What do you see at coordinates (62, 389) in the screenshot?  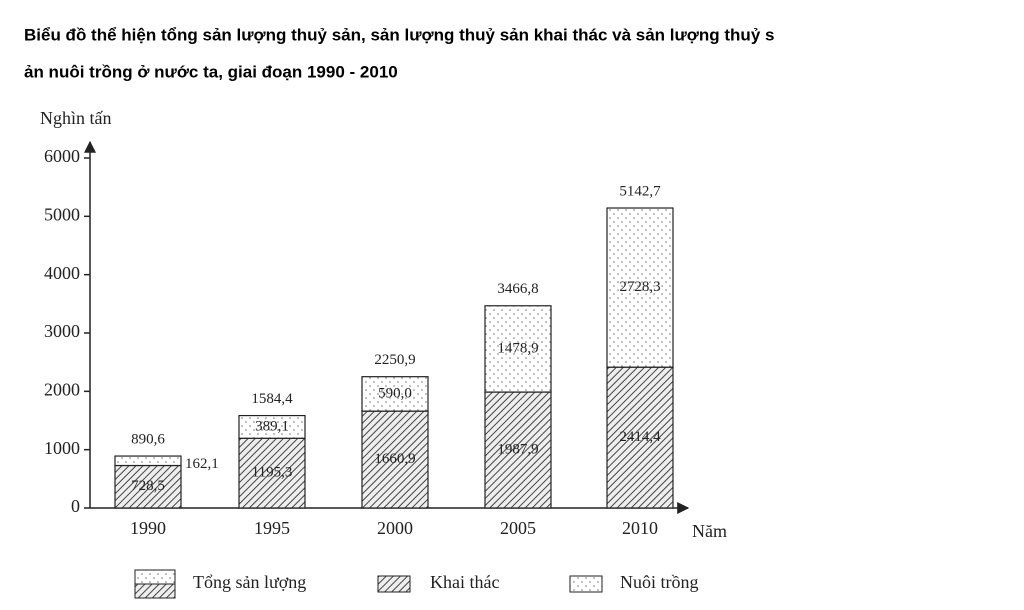 I see `y-tick-label: 2000` at bounding box center [62, 389].